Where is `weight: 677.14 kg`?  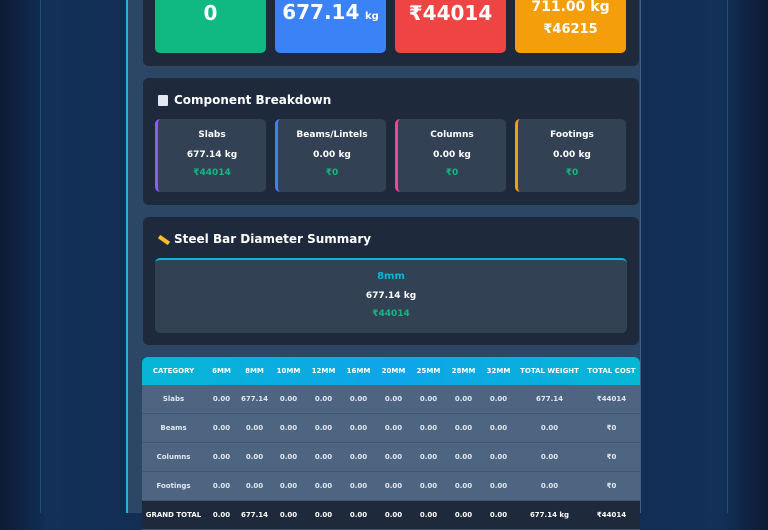
weight: 677.14 kg is located at coordinates (391, 296).